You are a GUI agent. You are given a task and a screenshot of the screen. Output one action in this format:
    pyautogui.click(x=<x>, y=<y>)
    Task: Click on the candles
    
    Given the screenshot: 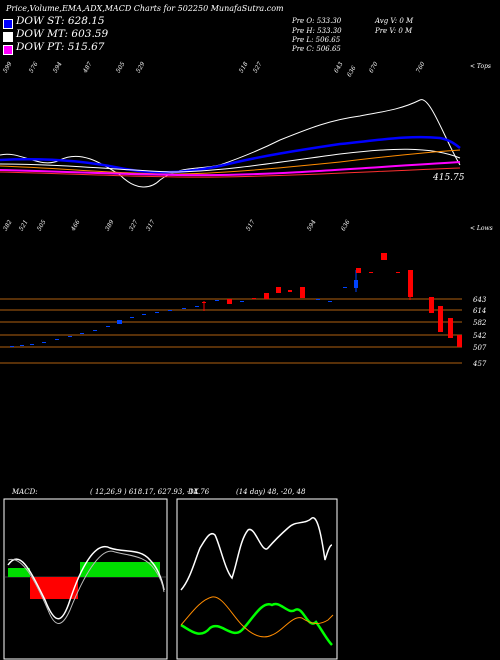 What is the action you would take?
    pyautogui.click(x=236, y=300)
    